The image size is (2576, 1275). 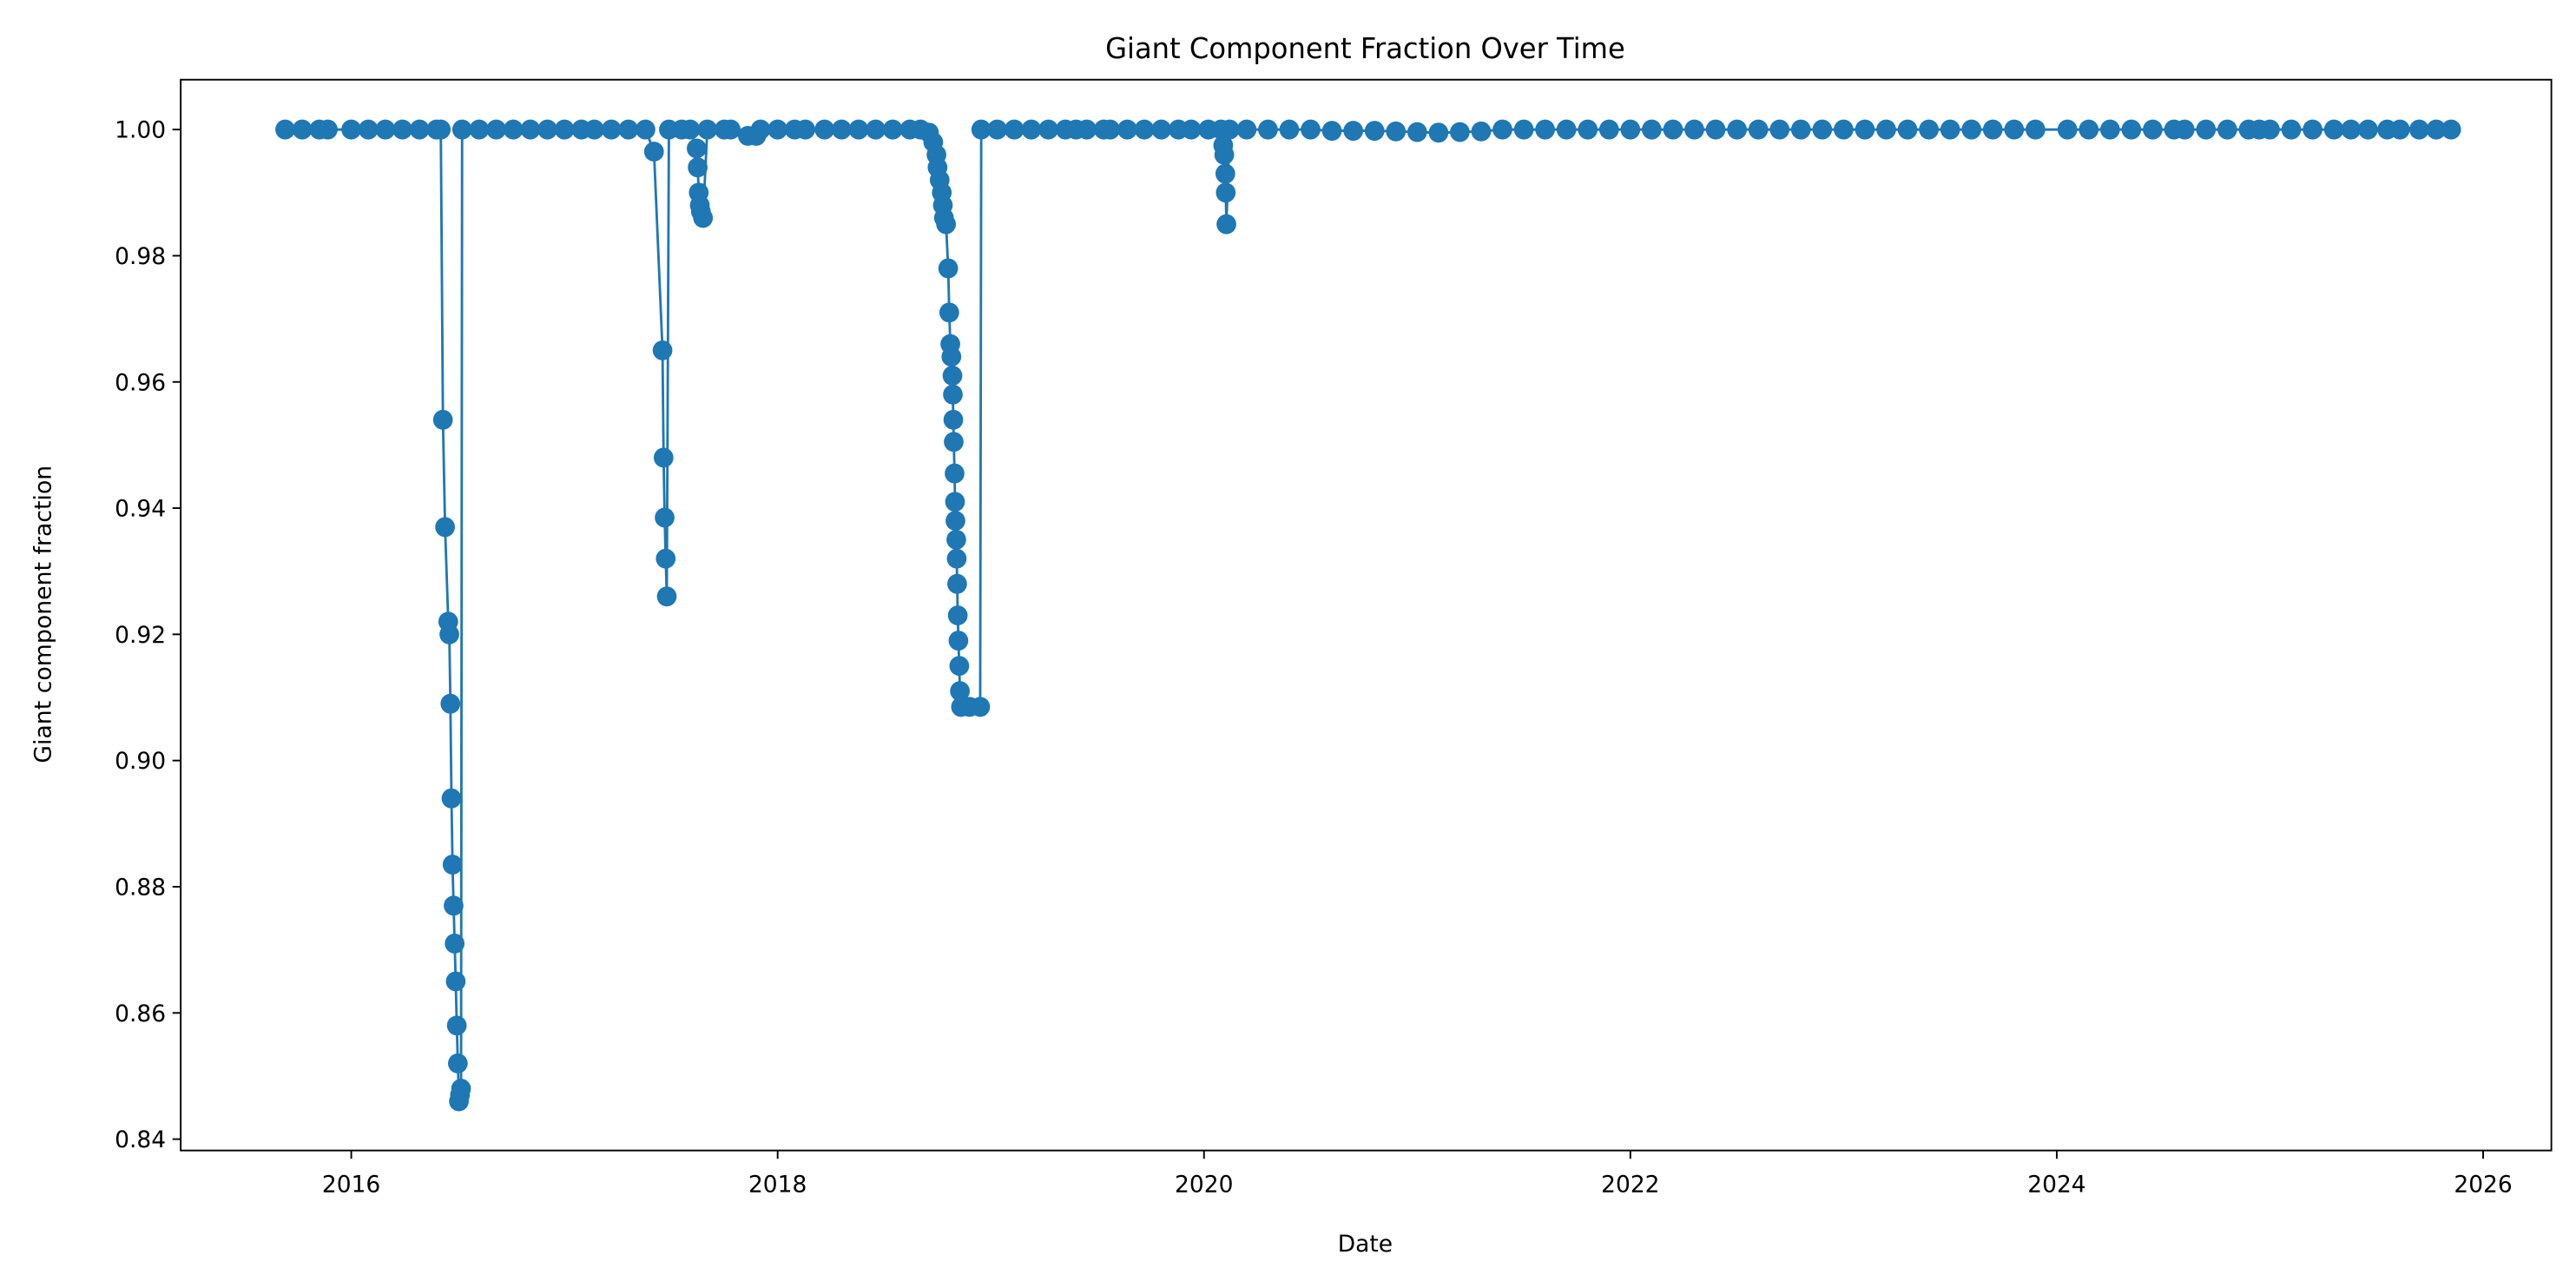 What do you see at coordinates (1365, 1245) in the screenshot?
I see `x-axis-label: Date` at bounding box center [1365, 1245].